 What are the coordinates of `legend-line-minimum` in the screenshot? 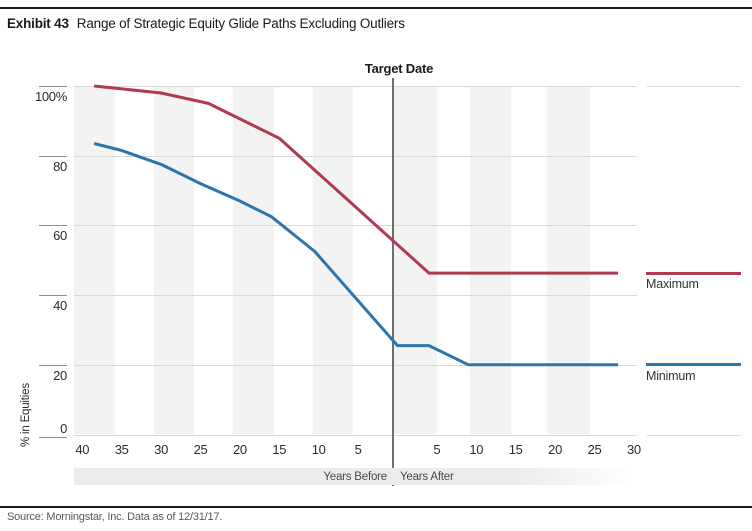 It's located at (693, 365).